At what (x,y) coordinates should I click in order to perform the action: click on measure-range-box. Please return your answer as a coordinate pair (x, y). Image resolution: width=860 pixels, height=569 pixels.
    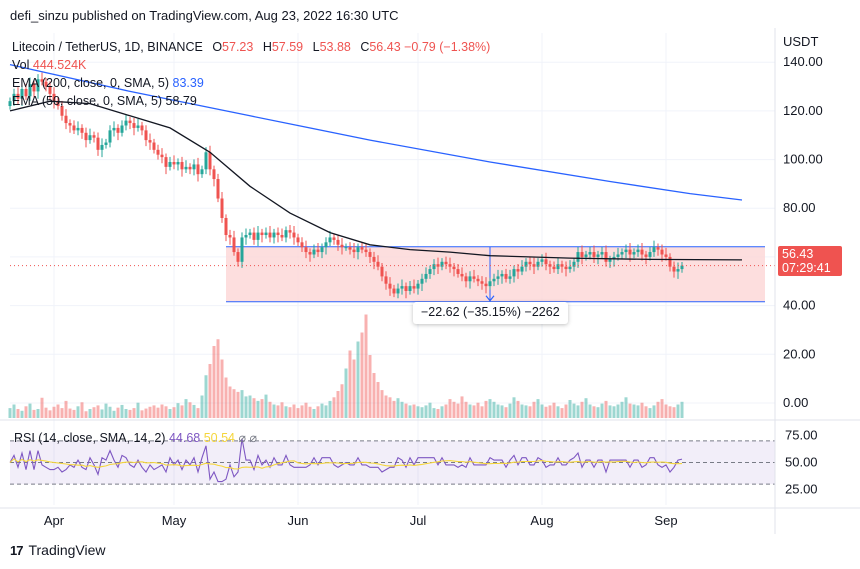
    Looking at the image, I should click on (495, 274).